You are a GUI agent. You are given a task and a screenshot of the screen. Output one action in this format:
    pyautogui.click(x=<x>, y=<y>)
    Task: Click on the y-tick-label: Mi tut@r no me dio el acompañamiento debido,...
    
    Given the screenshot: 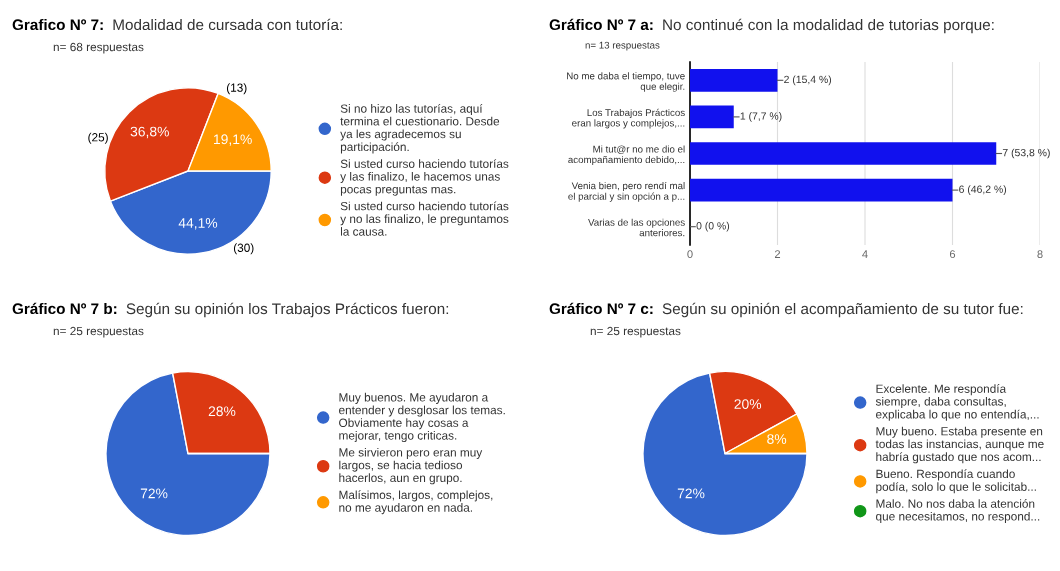 What is the action you would take?
    pyautogui.click(x=626, y=155)
    